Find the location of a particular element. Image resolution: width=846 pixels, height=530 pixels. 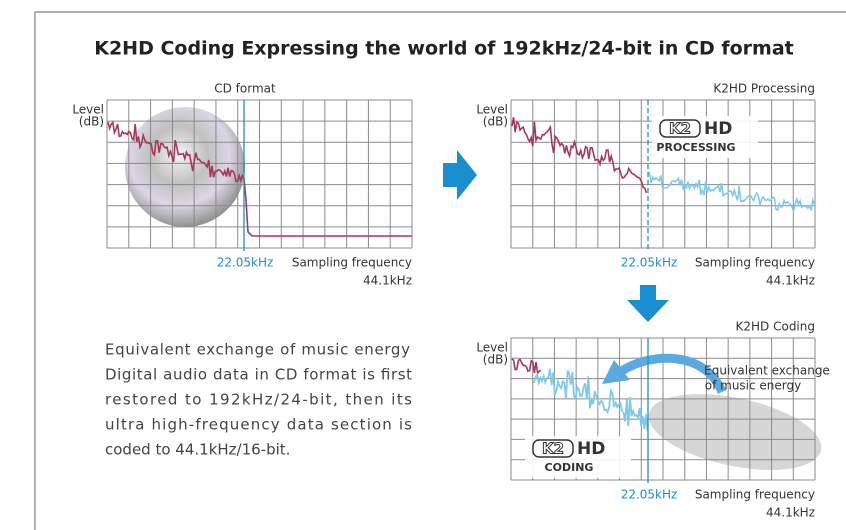

description-line: coded to 44.1kHz/16-bit. is located at coordinates (197, 450).